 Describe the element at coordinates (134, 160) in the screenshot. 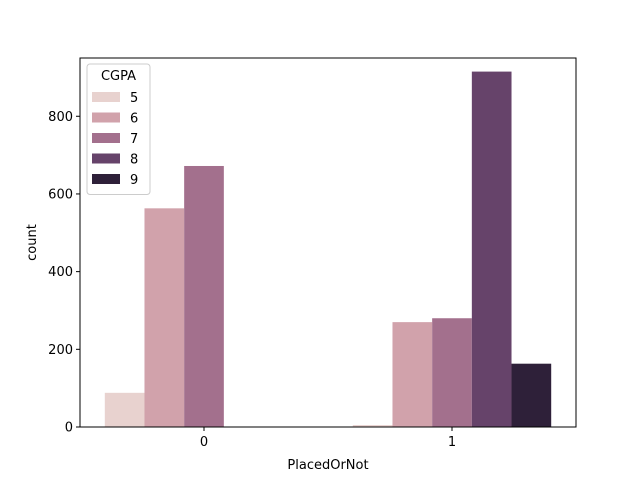

I see `legend-label-8: 8` at that location.